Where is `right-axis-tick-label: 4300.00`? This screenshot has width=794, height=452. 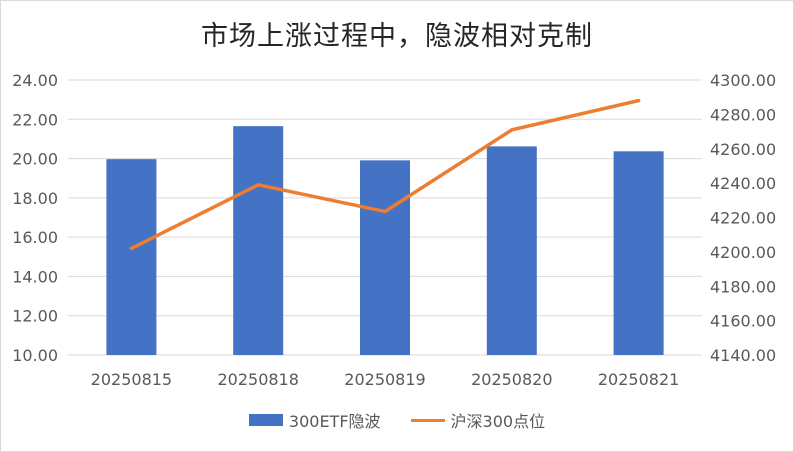
right-axis-tick-label: 4300.00 is located at coordinates (743, 80).